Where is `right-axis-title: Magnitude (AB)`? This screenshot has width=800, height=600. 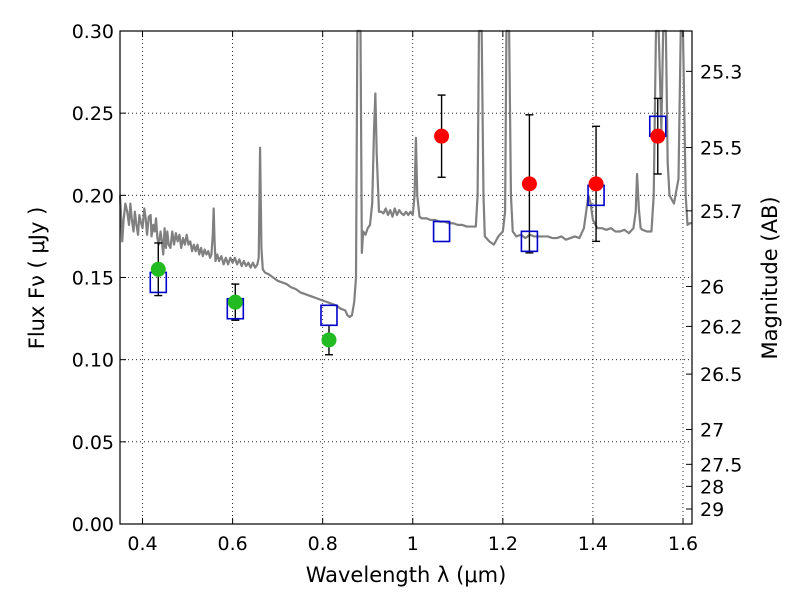
right-axis-title: Magnitude (AB) is located at coordinates (770, 277).